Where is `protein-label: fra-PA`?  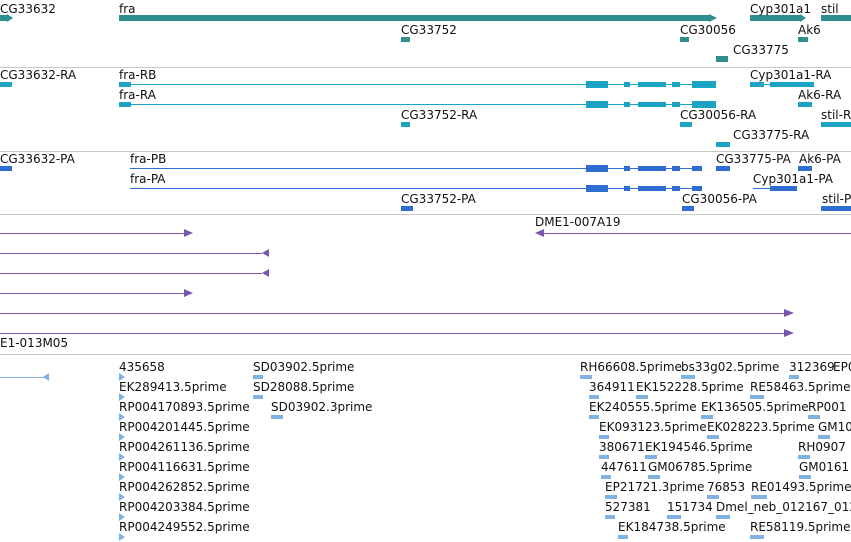 protein-label: fra-PA is located at coordinates (148, 179).